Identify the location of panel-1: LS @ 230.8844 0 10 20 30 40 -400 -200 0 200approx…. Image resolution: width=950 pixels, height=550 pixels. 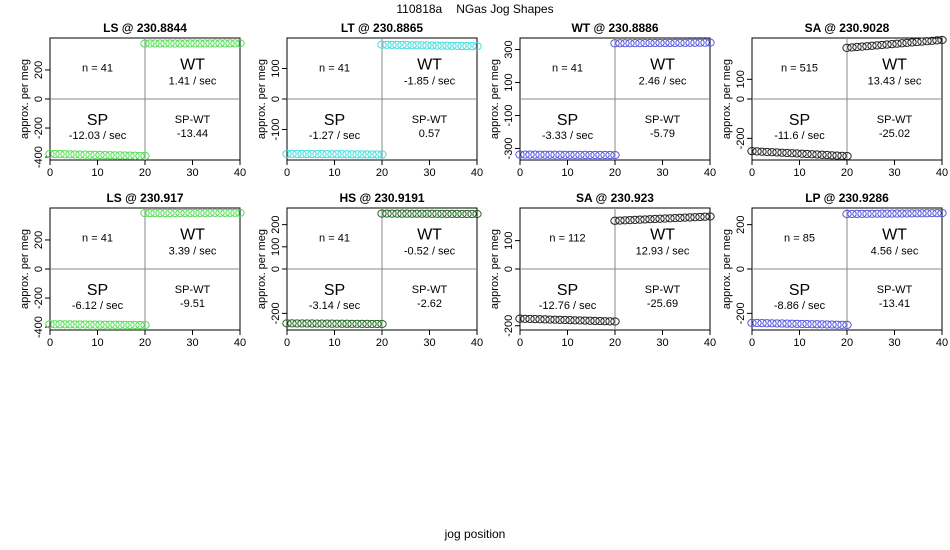
(132, 100).